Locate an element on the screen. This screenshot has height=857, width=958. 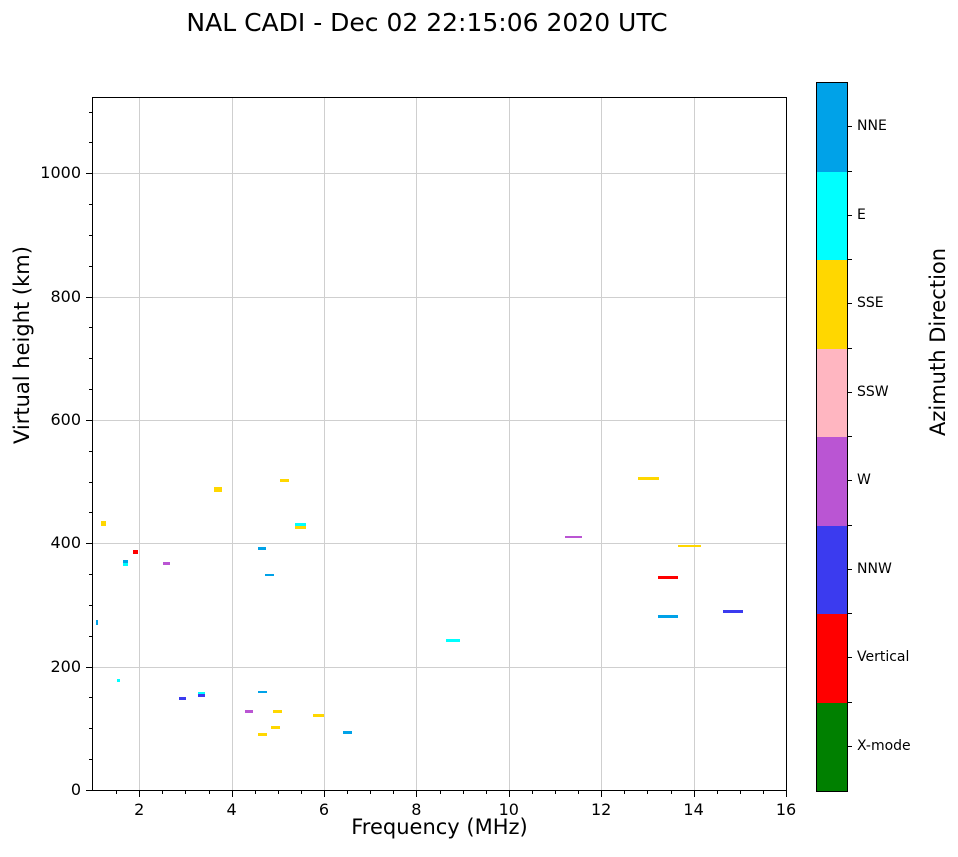
colorbar is located at coordinates (832, 437).